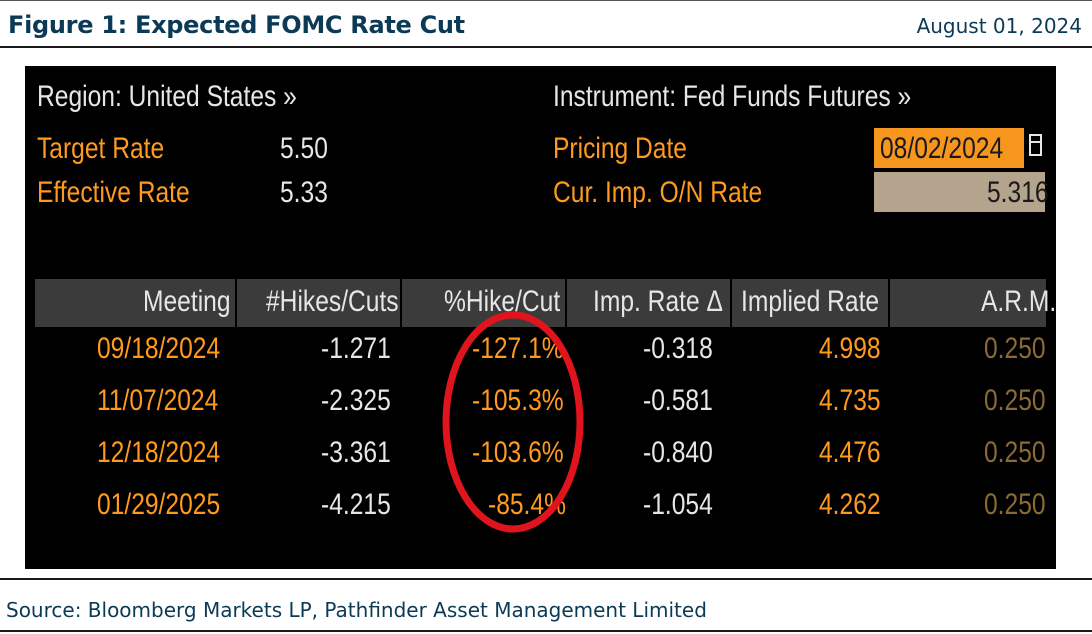 This screenshot has height=634, width=1092. I want to click on hikes-cuts-value: -2.325, so click(356, 400).